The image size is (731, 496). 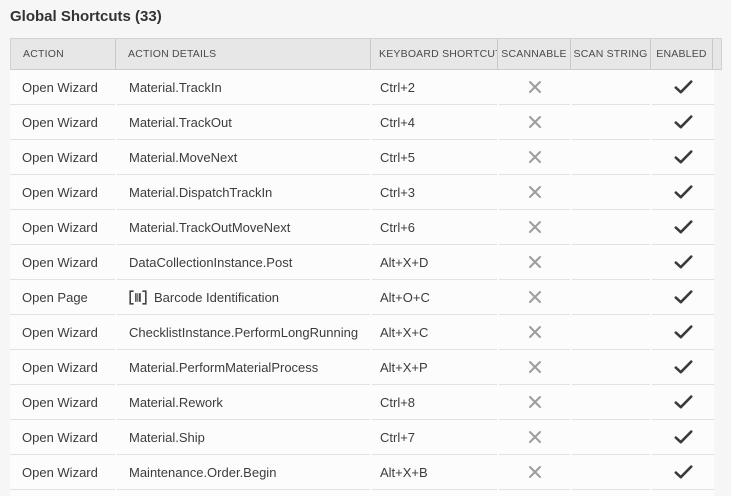 I want to click on action-details-label: Material.PerformMaterialProcess, so click(x=224, y=367).